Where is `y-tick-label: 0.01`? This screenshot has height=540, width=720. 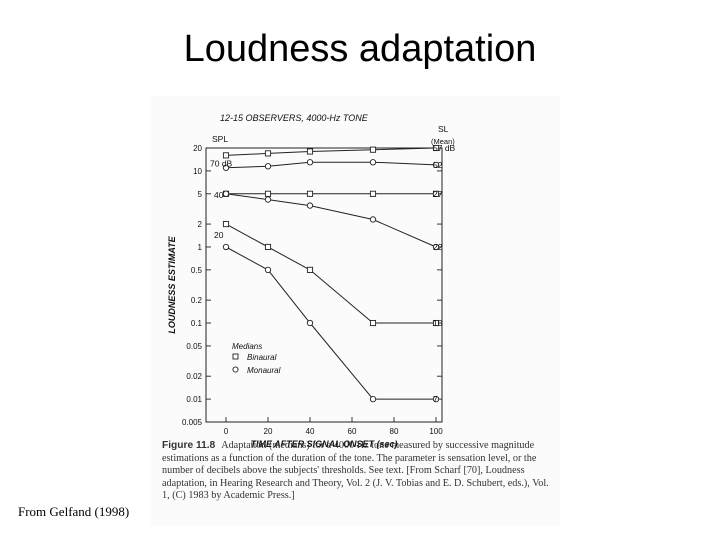
y-tick-label: 0.01 is located at coordinates (194, 399).